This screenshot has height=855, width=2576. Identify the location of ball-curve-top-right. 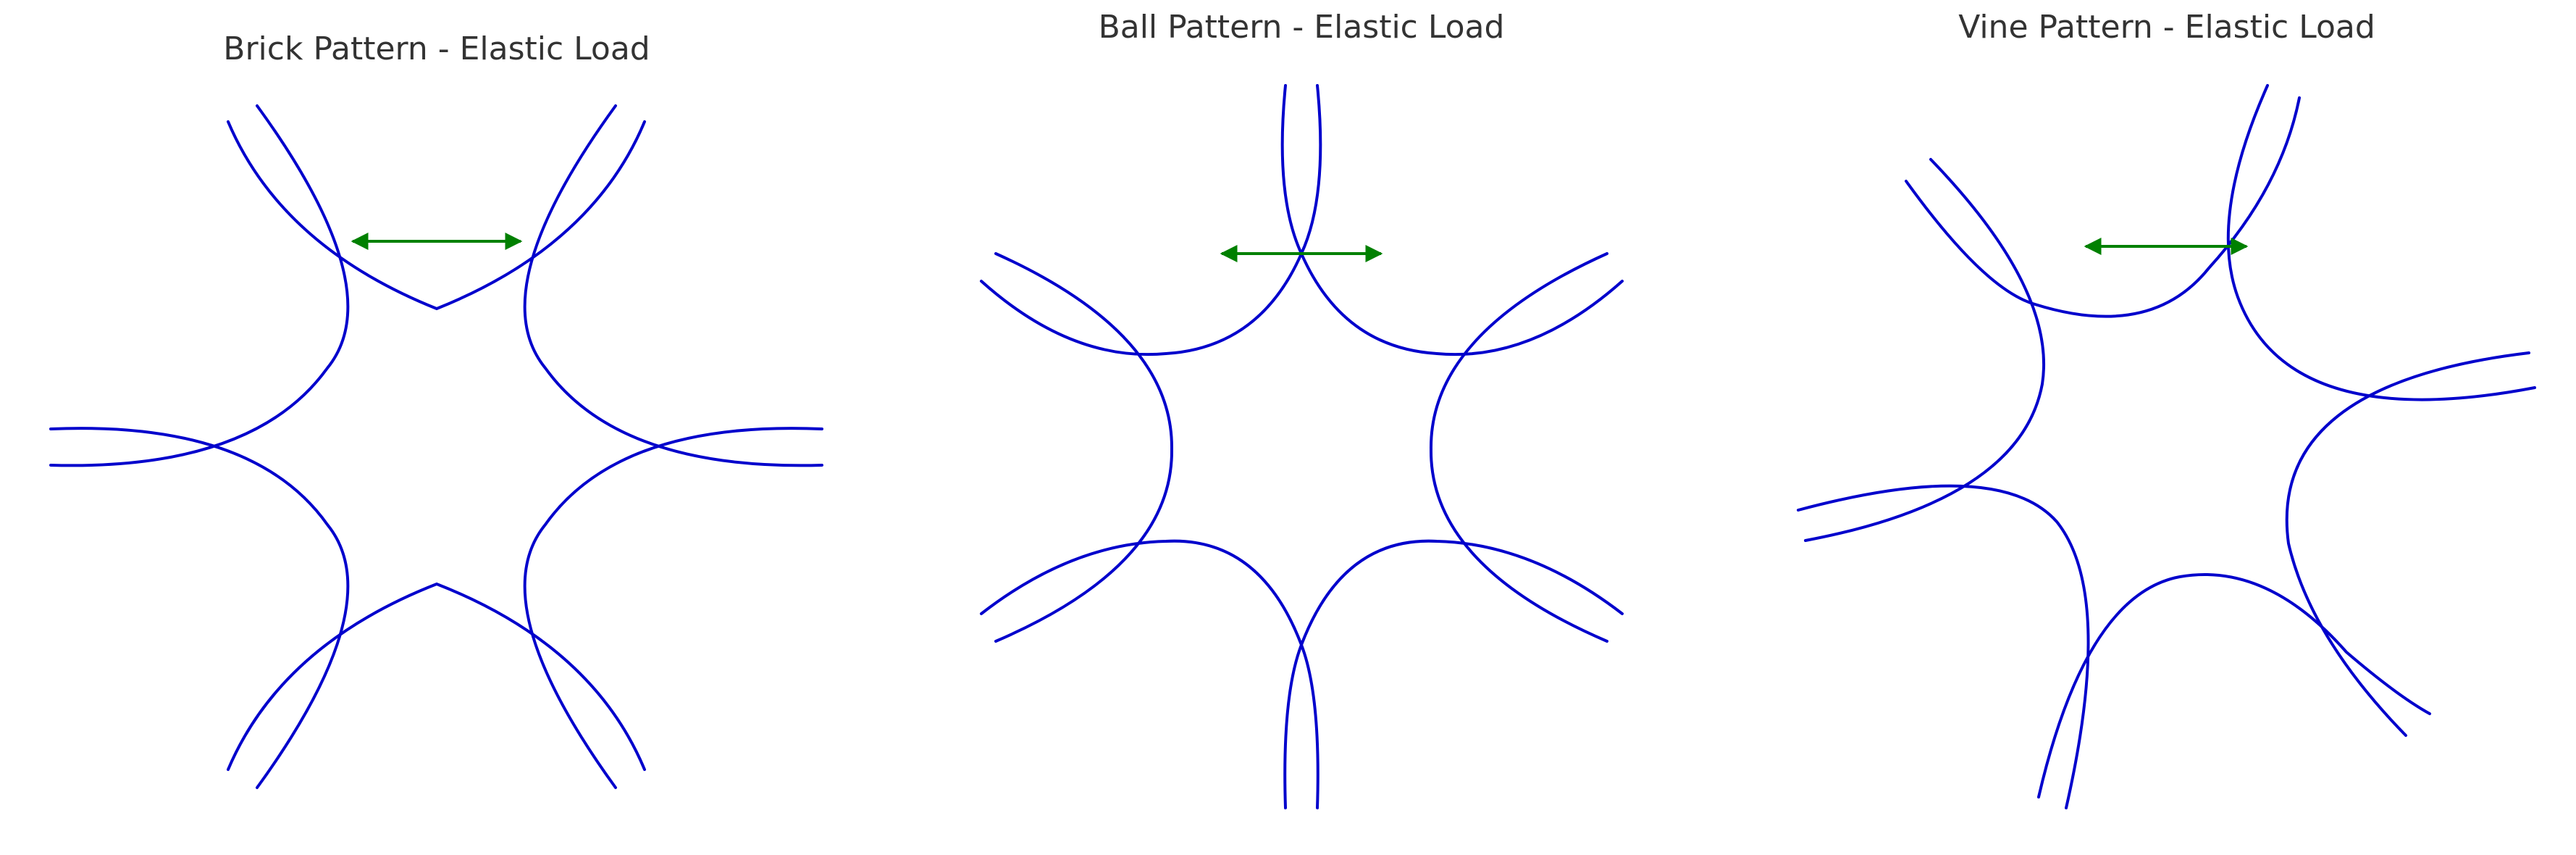
(1461, 220).